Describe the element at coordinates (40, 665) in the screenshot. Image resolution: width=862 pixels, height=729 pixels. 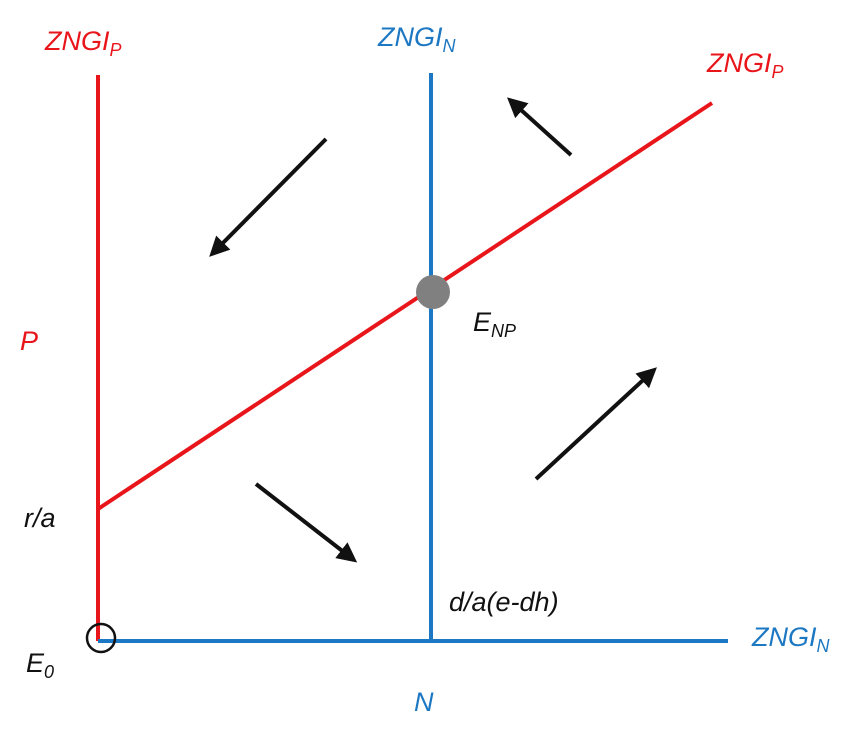
I see `label-equilibrium-origin: E0` at that location.